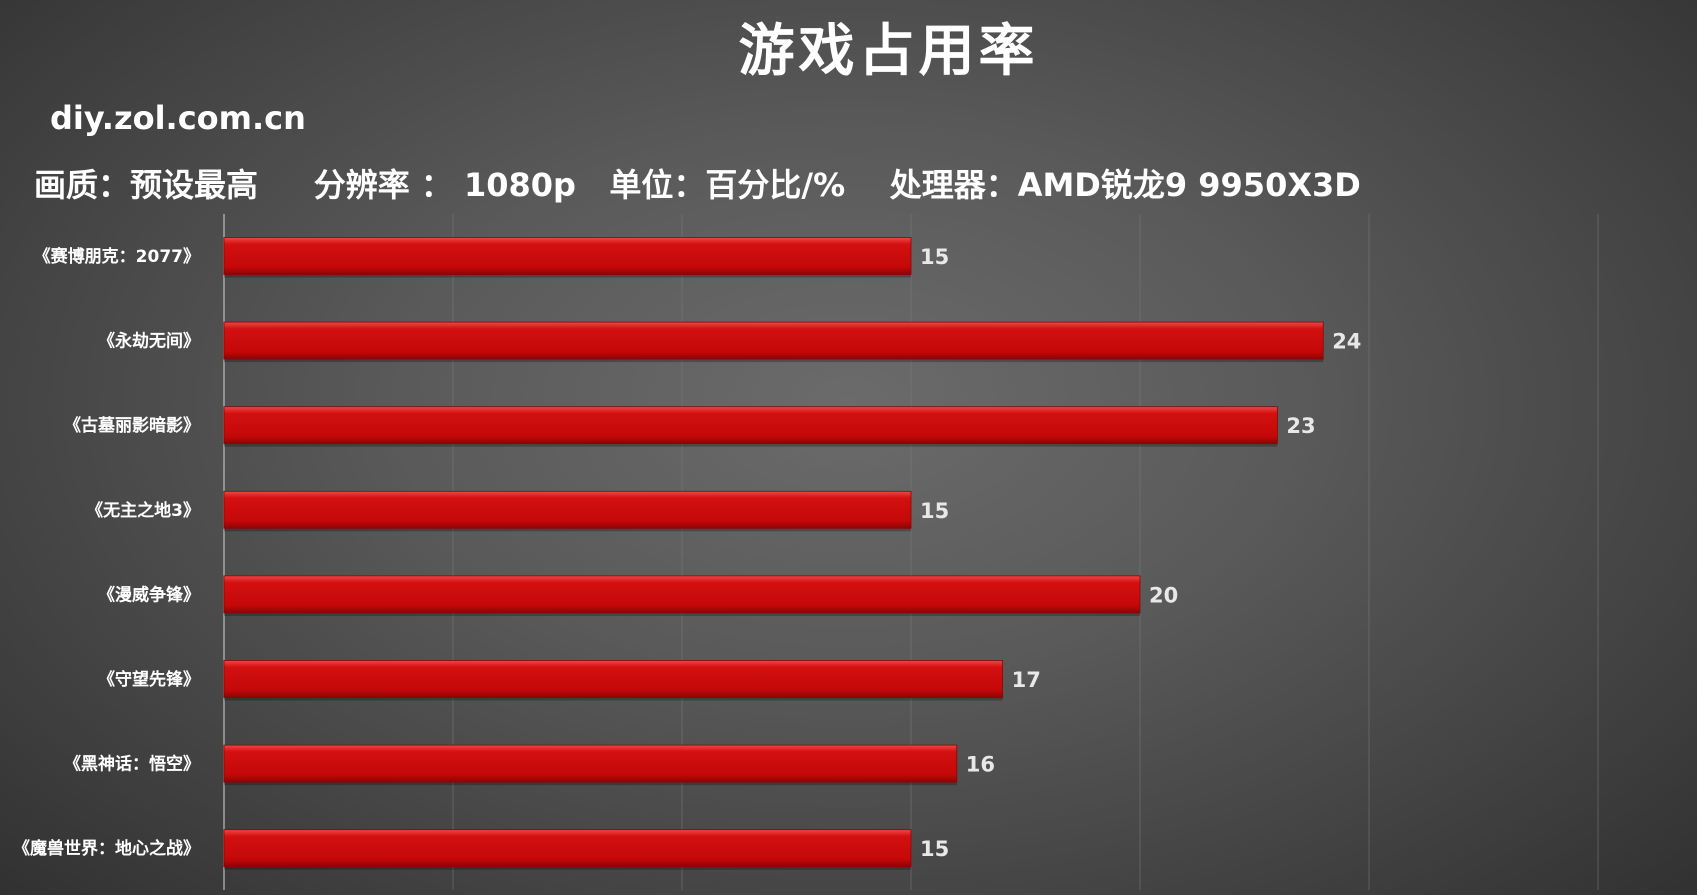 The width and height of the screenshot is (1697, 895). Describe the element at coordinates (178, 118) in the screenshot. I see `watermark-text: diy.zol.com.cn` at that location.